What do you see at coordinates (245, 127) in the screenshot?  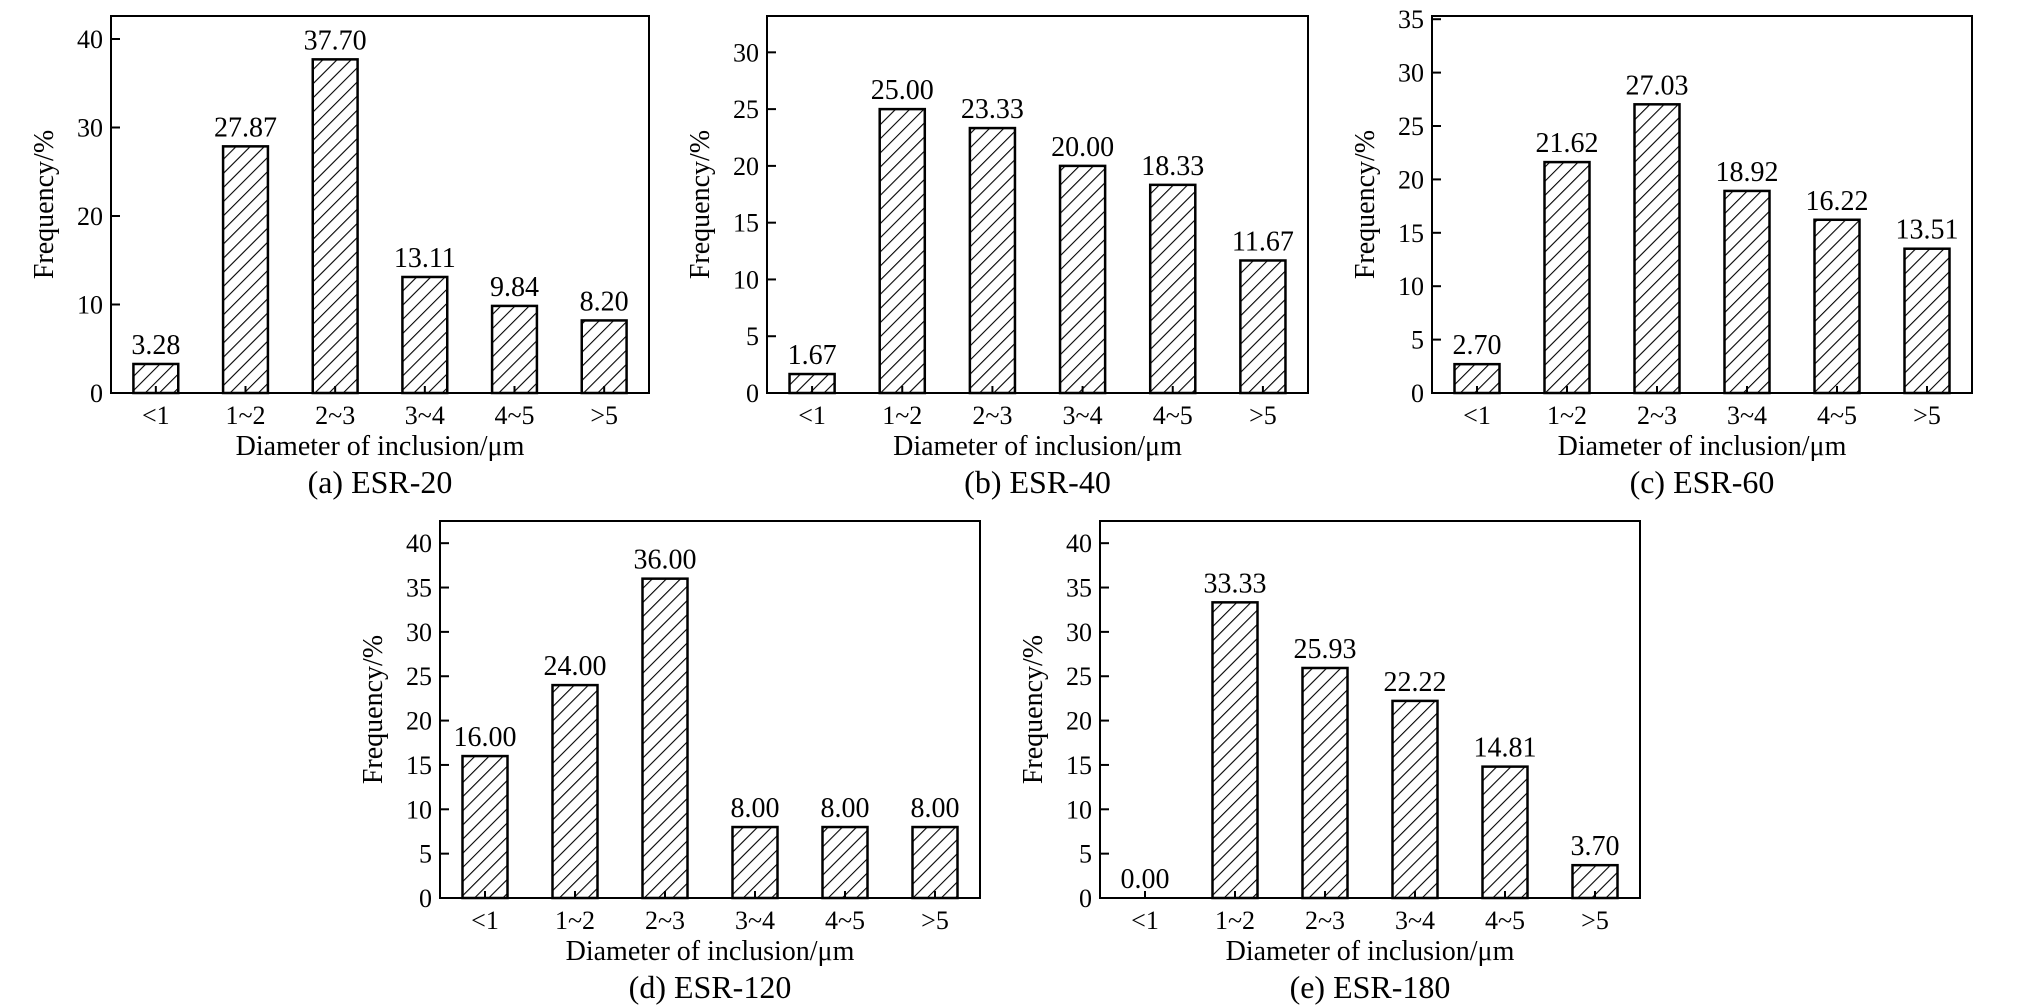 I see `bar-value-label: 27.87` at bounding box center [245, 127].